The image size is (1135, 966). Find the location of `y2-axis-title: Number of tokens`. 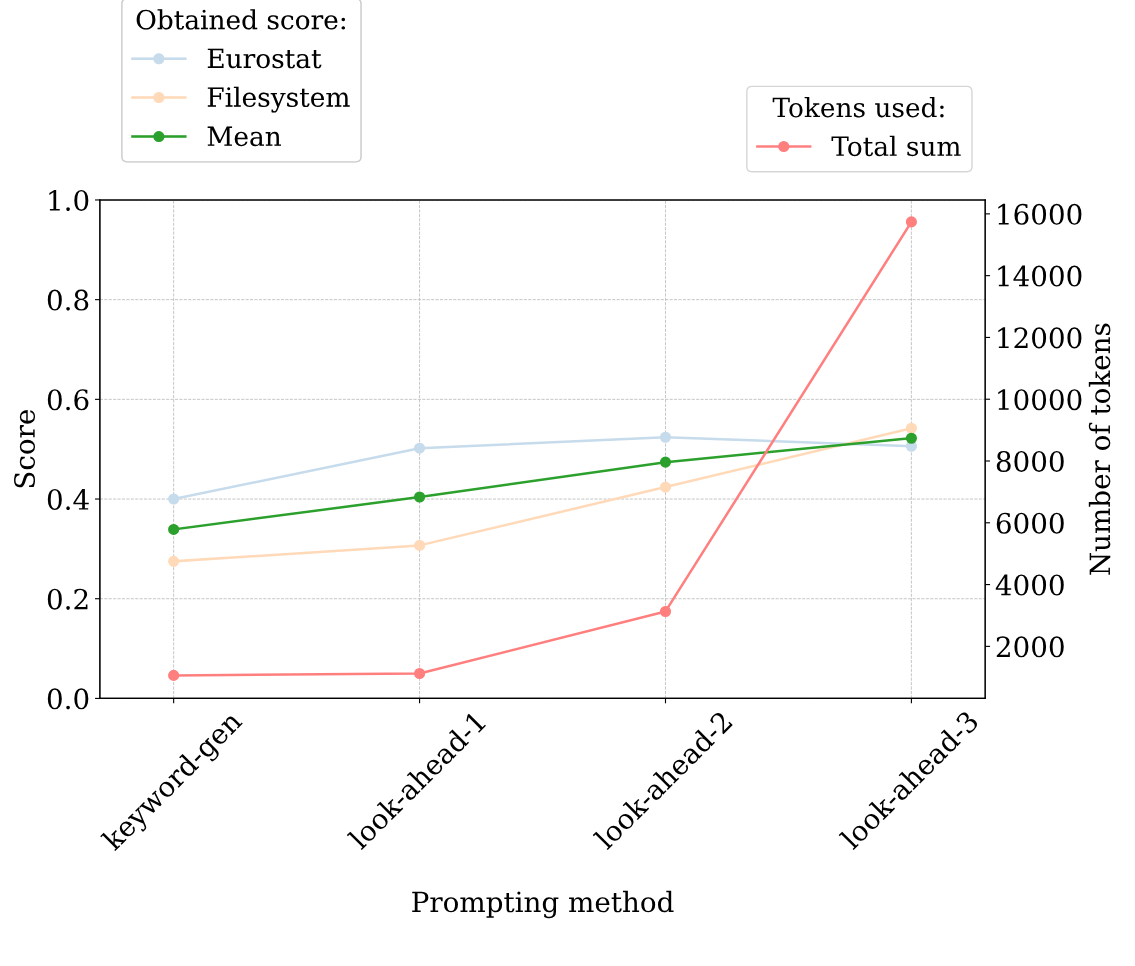

y2-axis-title: Number of tokens is located at coordinates (1099, 449).